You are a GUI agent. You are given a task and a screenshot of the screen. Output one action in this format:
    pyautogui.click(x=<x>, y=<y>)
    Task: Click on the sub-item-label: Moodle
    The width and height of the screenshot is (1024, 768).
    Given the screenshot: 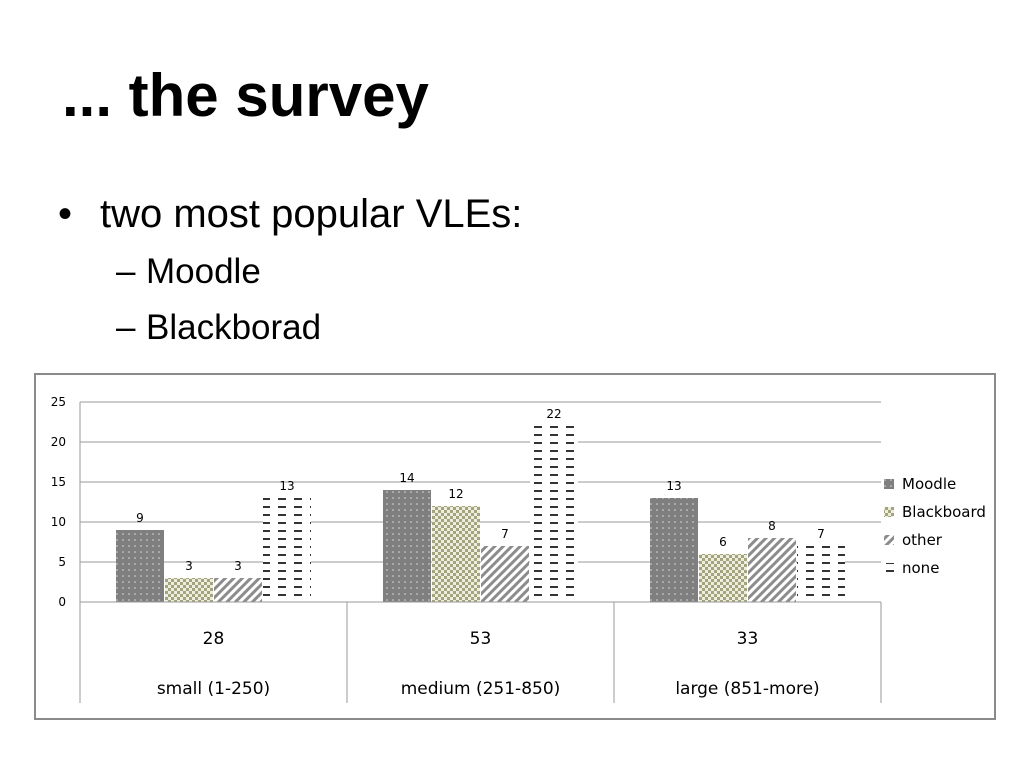 What is the action you would take?
    pyautogui.click(x=203, y=271)
    